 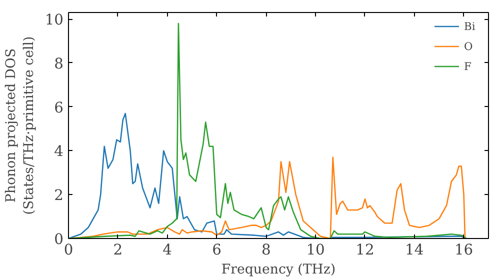 What do you see at coordinates (59, 195) in the screenshot?
I see `y-tick-label: 2` at bounding box center [59, 195].